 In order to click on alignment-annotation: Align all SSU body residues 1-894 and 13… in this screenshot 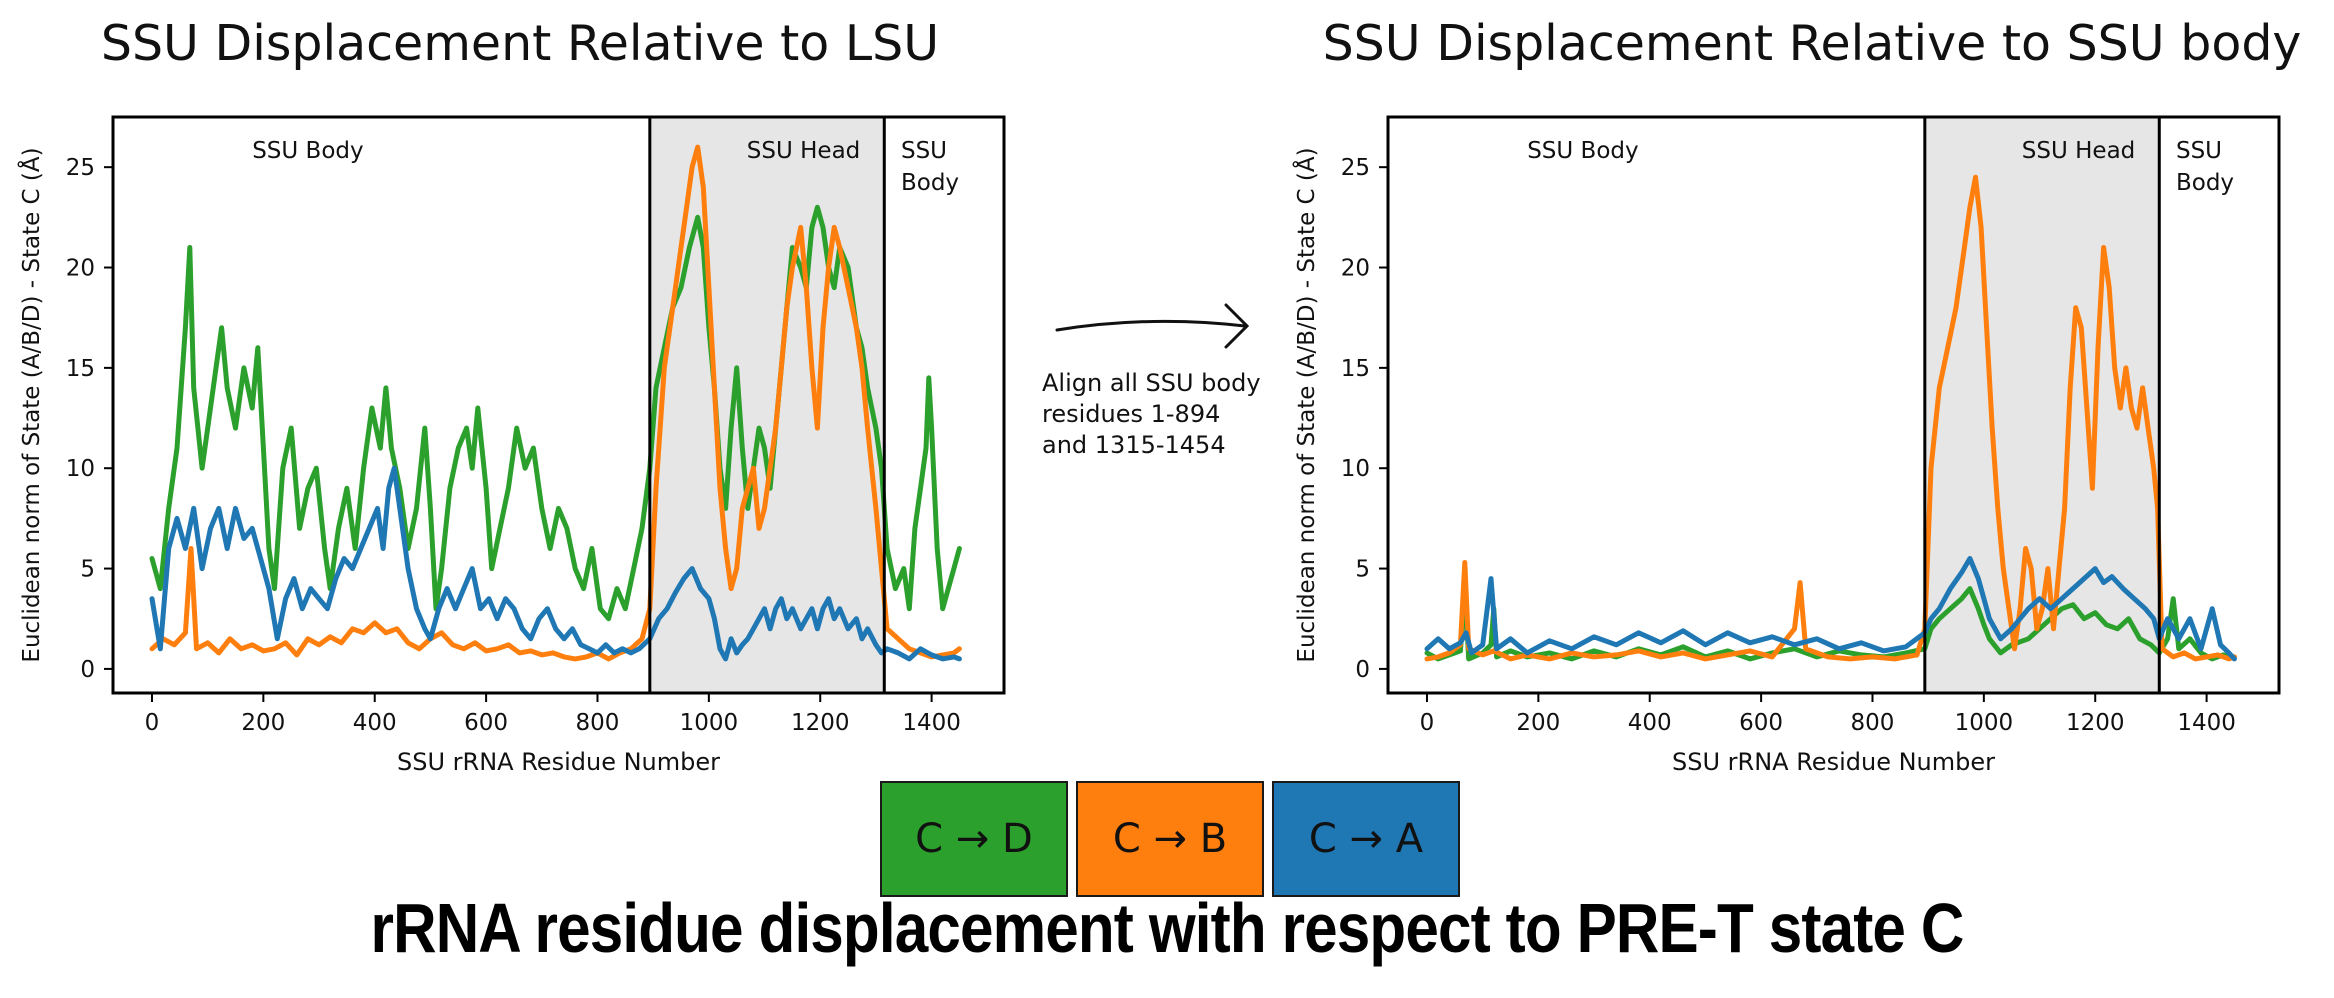, I will do `click(1151, 381)`.